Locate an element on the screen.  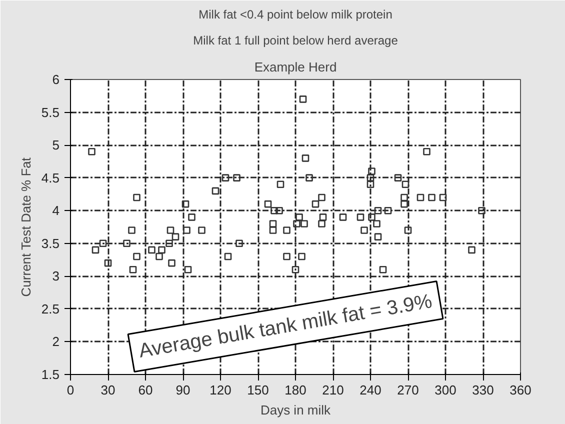
y-tick-label: 4 is located at coordinates (56, 210).